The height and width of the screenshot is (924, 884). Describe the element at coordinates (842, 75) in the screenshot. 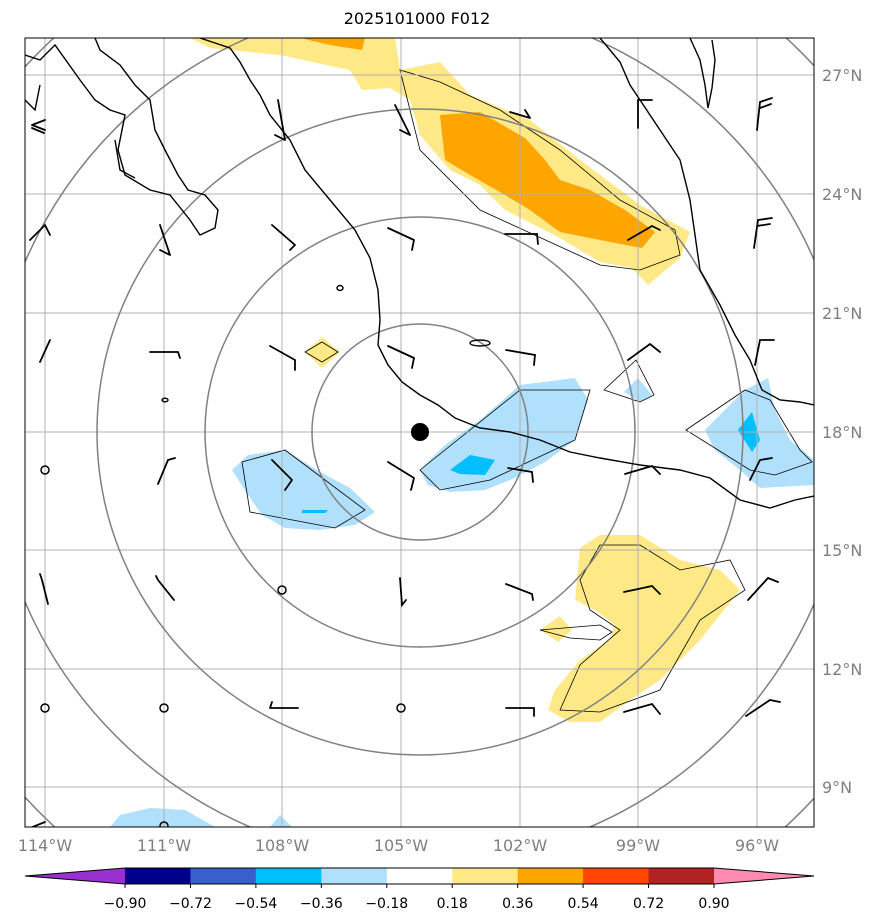

I see `lat-label: 27°N` at that location.